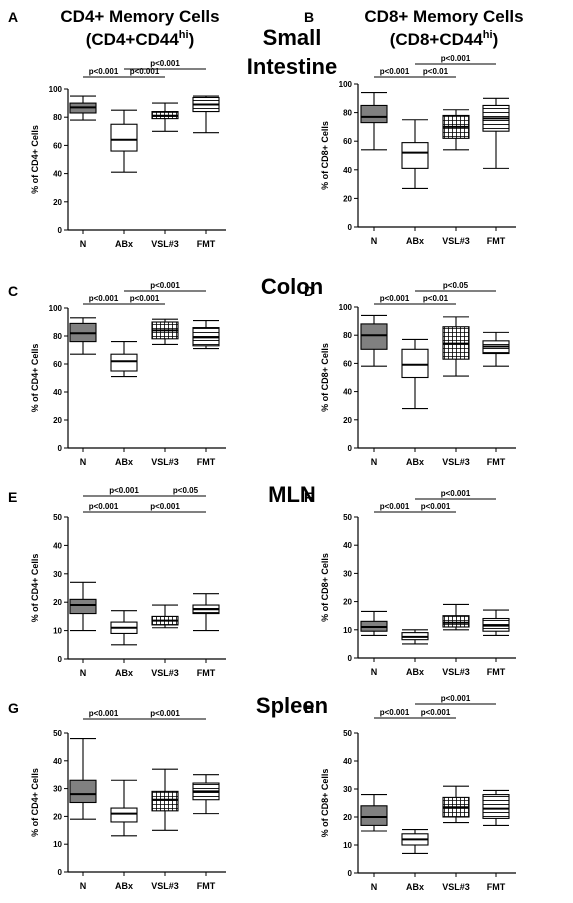  I want to click on left-header-line2: (CD4+CD44hi), so click(140, 39).